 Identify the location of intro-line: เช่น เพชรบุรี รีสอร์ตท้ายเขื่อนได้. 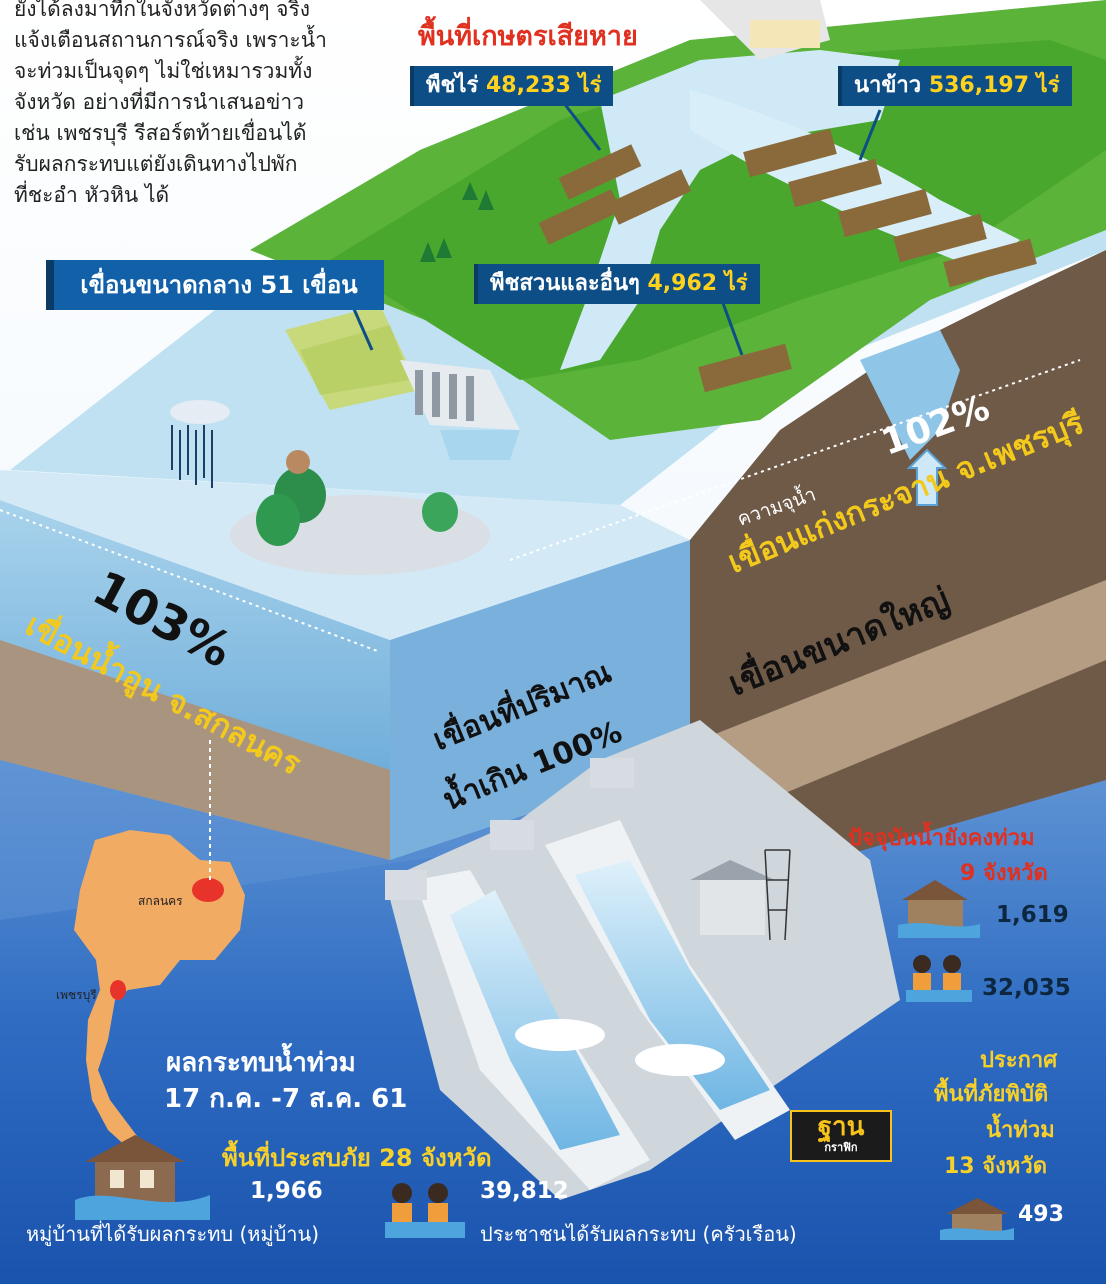
(160, 133).